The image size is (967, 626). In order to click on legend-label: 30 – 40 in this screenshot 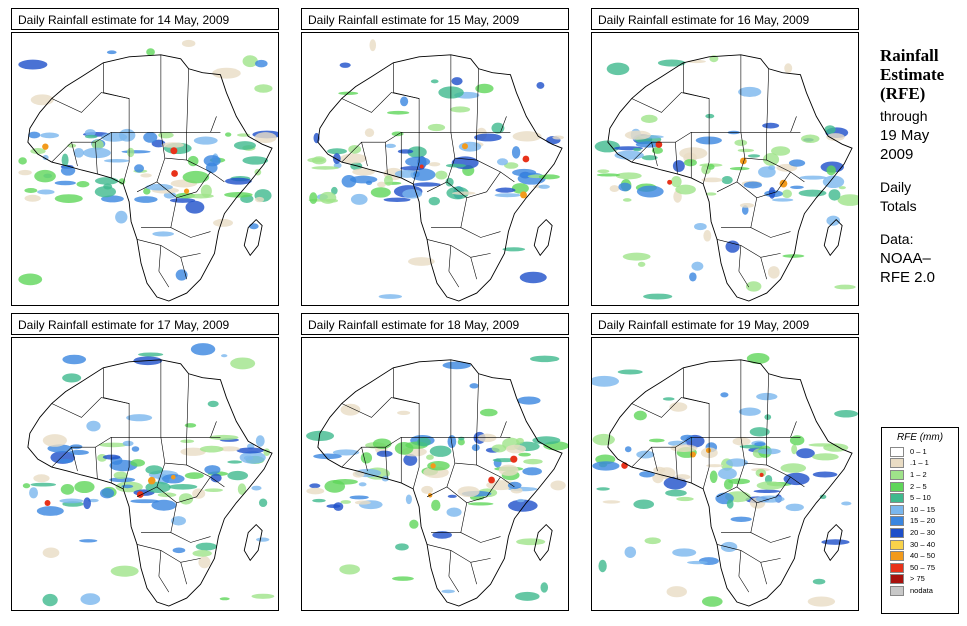, I will do `click(923, 544)`.